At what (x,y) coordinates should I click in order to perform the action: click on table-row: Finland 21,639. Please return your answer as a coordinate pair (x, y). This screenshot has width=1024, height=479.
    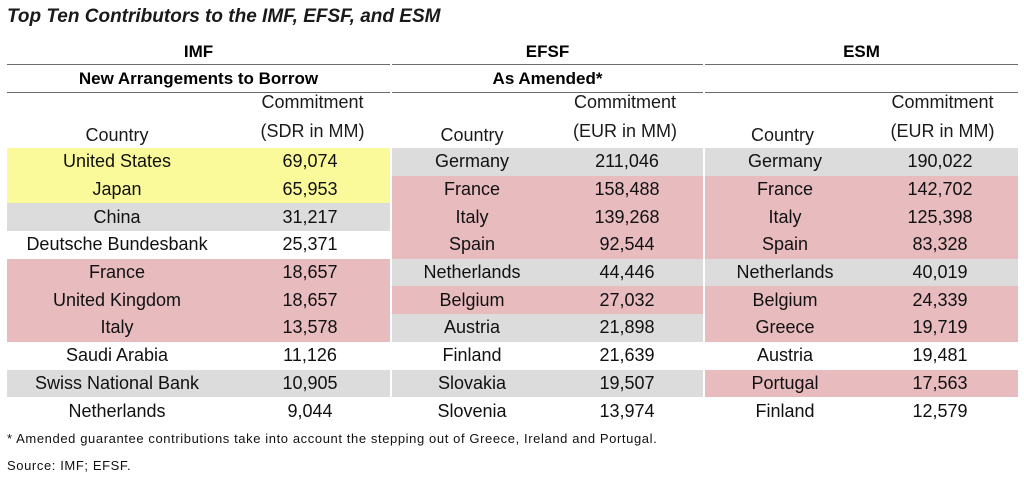
    Looking at the image, I should click on (547, 355).